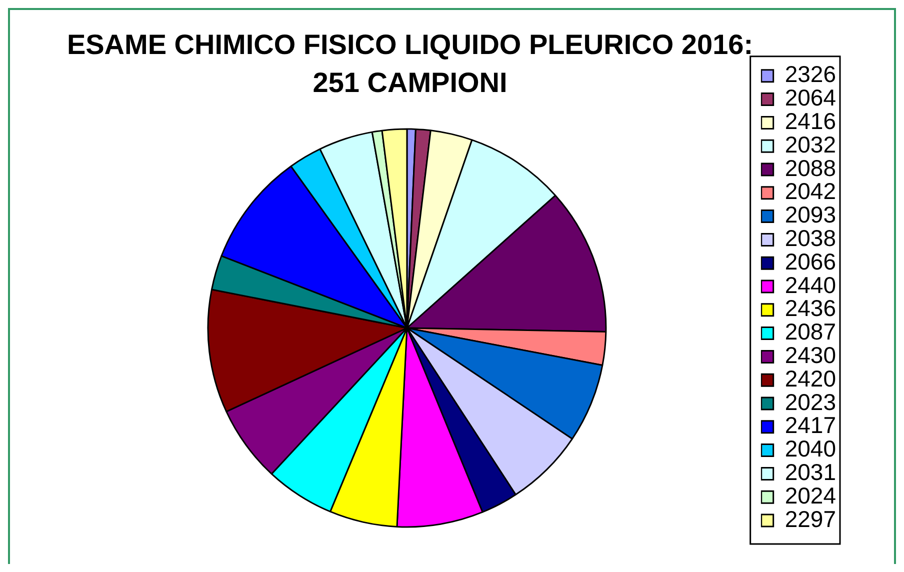 This screenshot has height=572, width=904. I want to click on legend-label: 2064, so click(810, 97).